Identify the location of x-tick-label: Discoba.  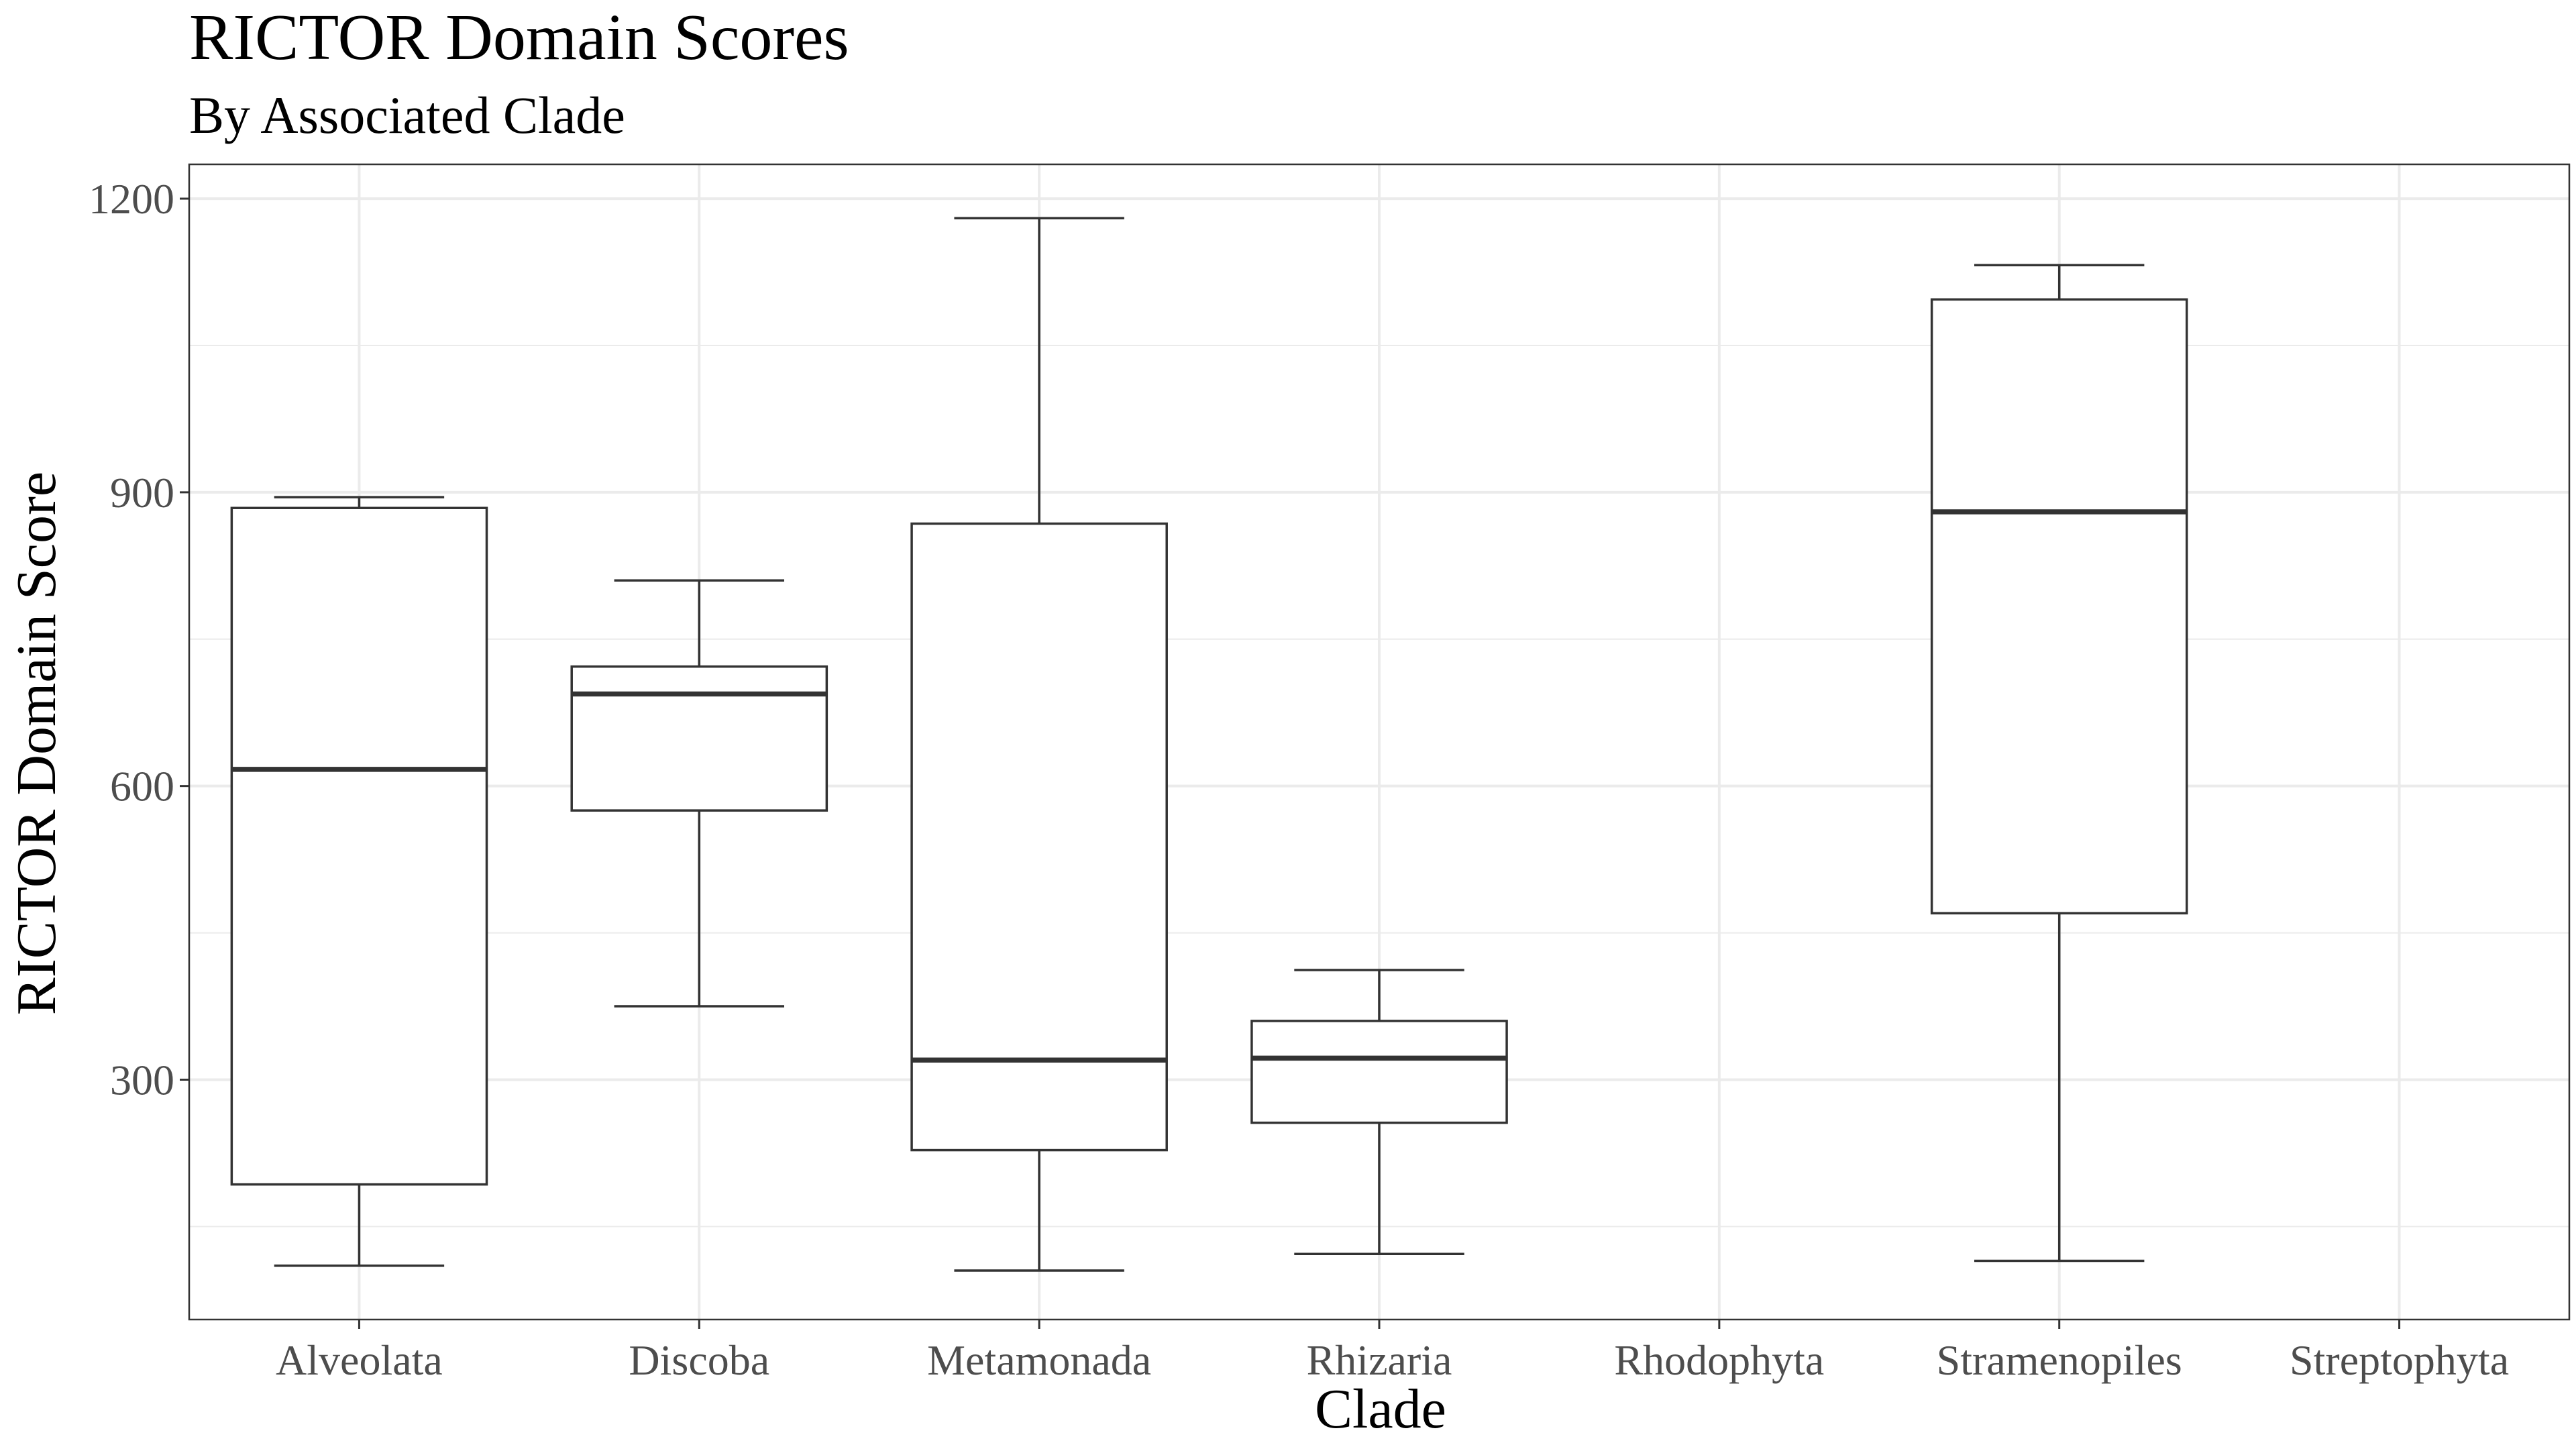
(699, 1360).